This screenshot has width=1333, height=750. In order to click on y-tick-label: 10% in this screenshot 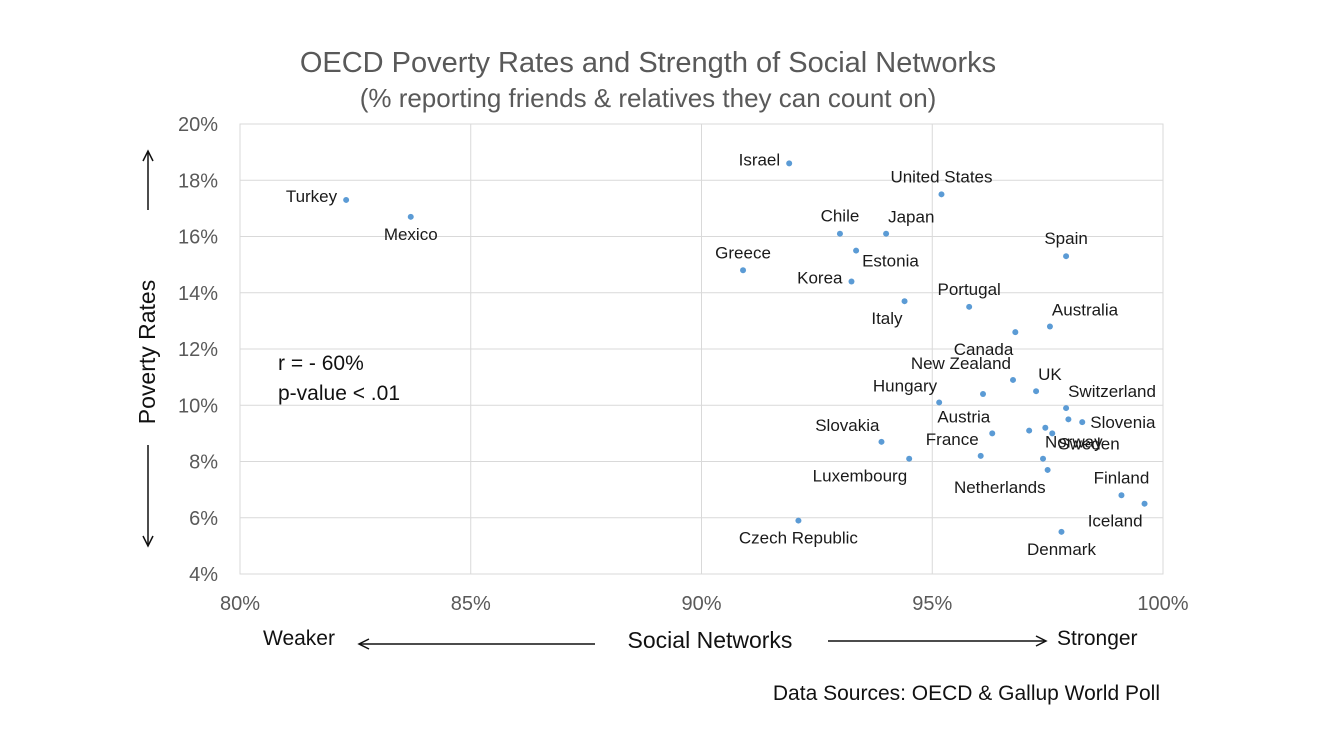, I will do `click(198, 406)`.